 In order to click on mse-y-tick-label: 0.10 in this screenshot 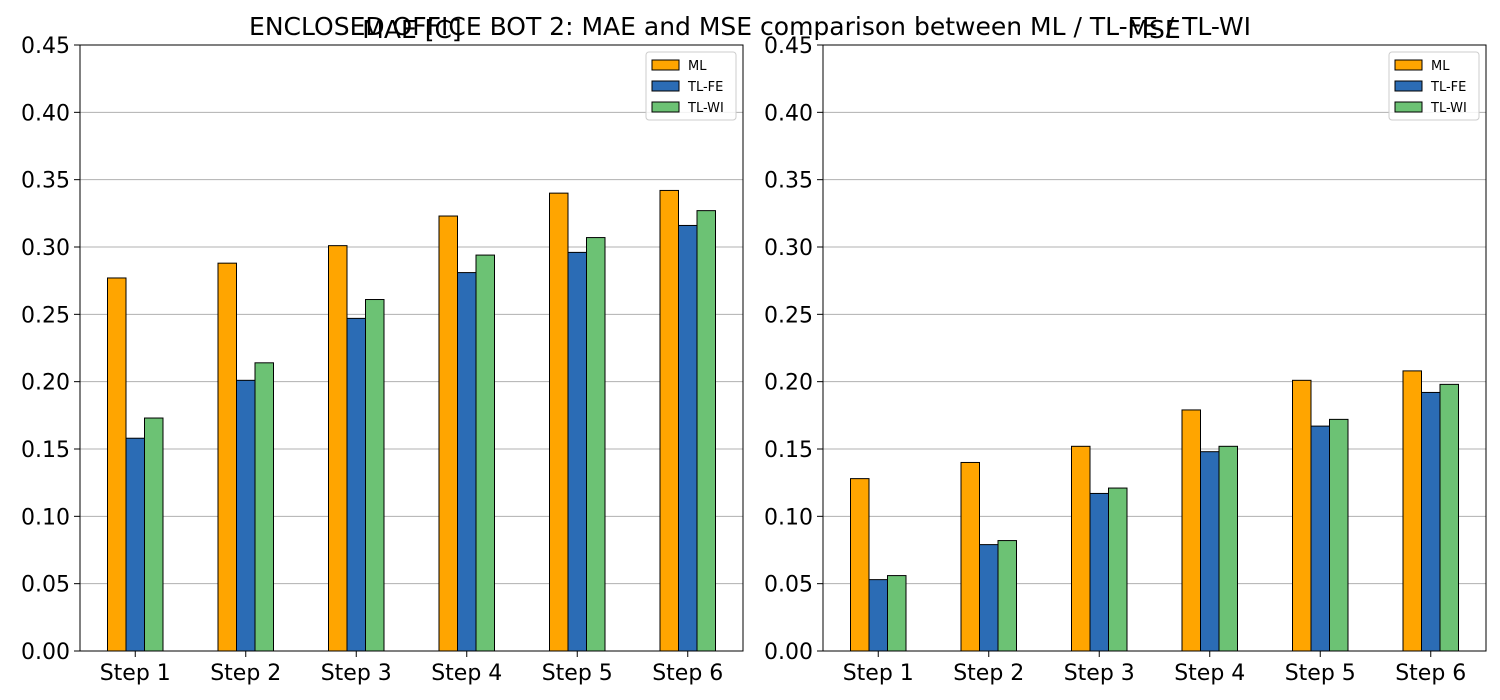, I will do `click(788, 517)`.